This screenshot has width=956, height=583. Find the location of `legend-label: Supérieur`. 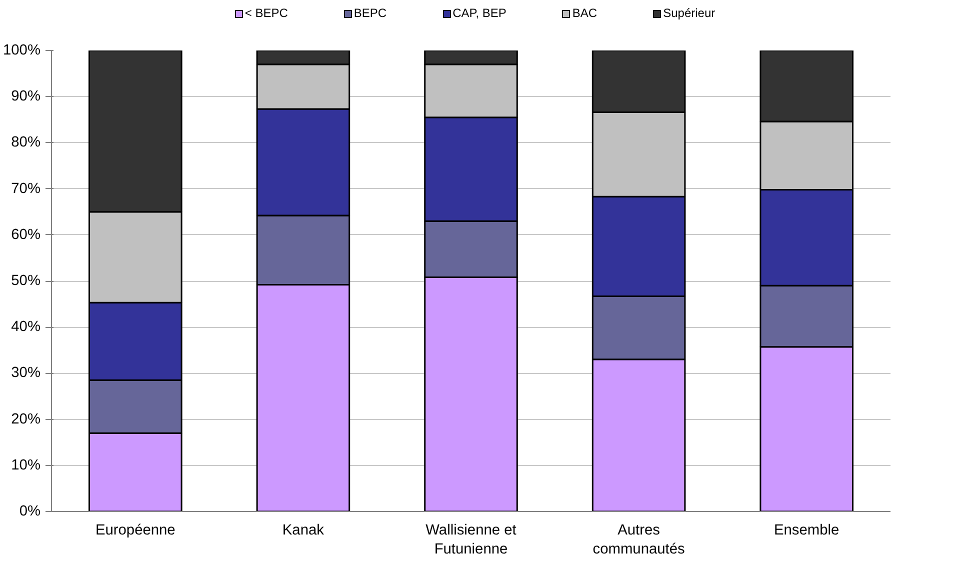

legend-label: Supérieur is located at coordinates (689, 13).